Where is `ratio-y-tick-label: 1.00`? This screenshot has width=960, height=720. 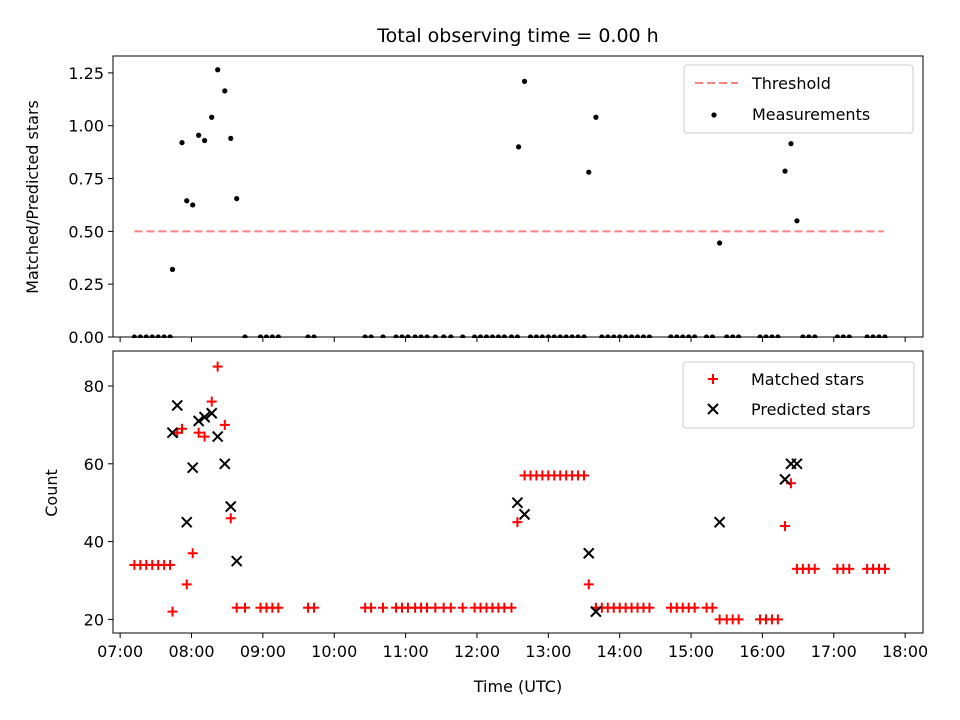
ratio-y-tick-label: 1.00 is located at coordinates (86, 126).